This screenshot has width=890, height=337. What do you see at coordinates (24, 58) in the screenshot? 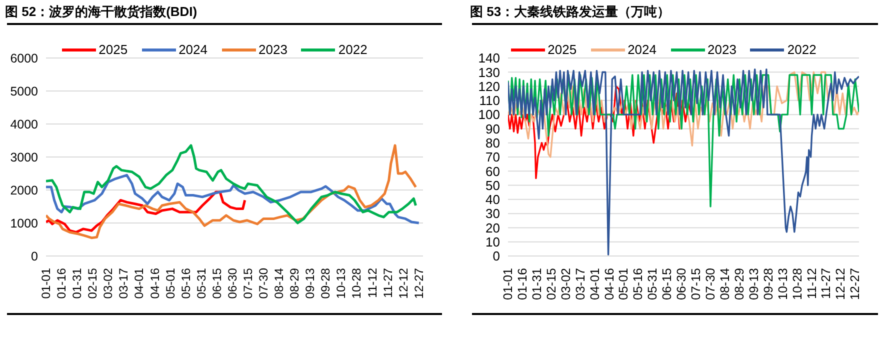
I see `y-tick-label: 6000` at bounding box center [24, 58].